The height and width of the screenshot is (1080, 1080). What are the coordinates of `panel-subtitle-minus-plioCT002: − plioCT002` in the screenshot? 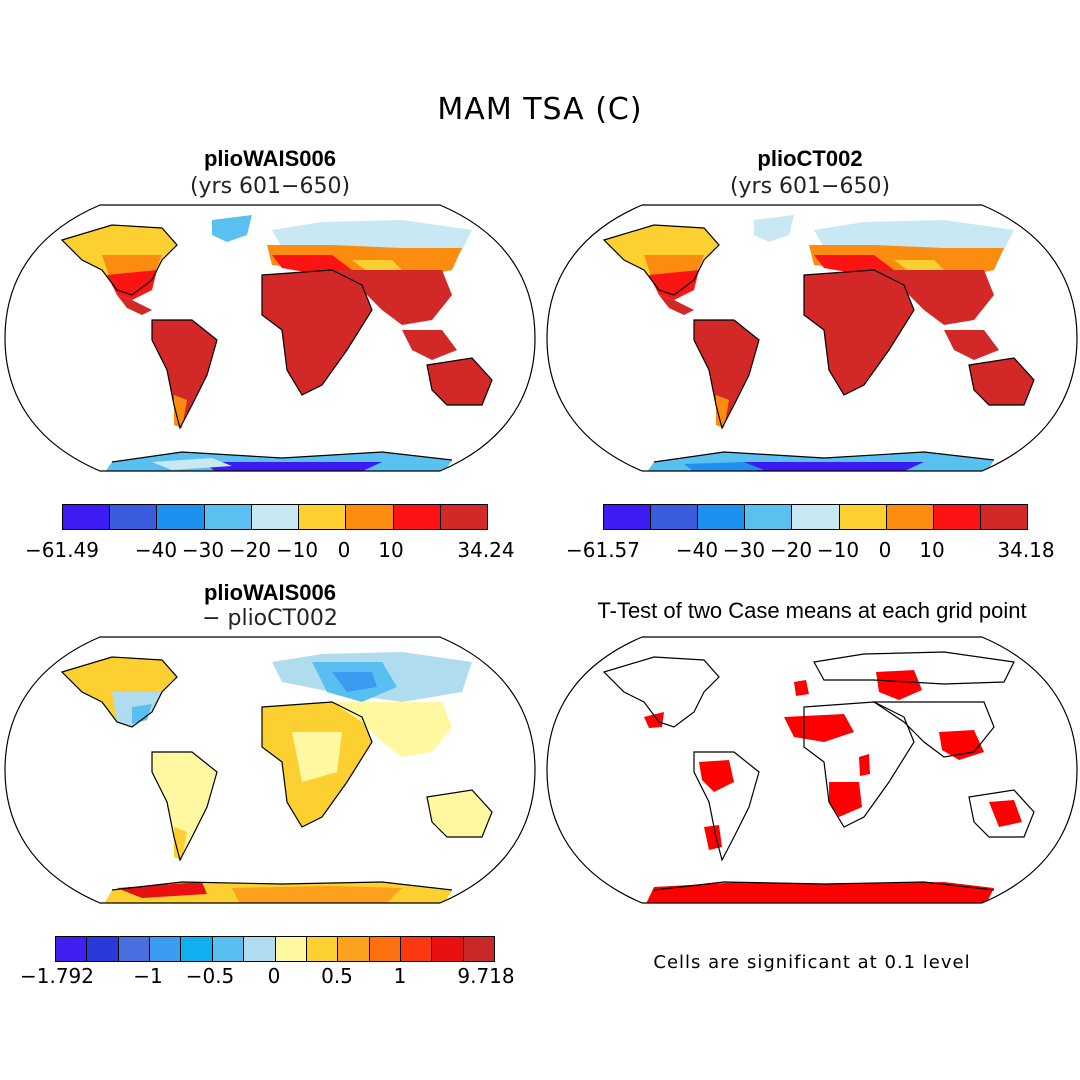 It's located at (270, 618).